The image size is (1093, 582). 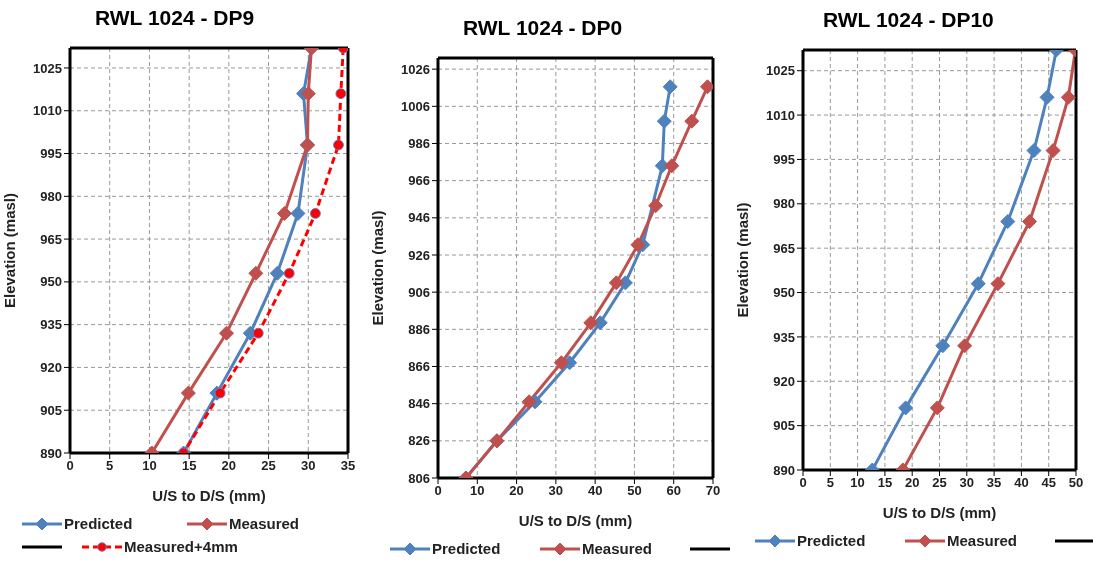 What do you see at coordinates (713, 491) in the screenshot?
I see `x-tick-label: 70` at bounding box center [713, 491].